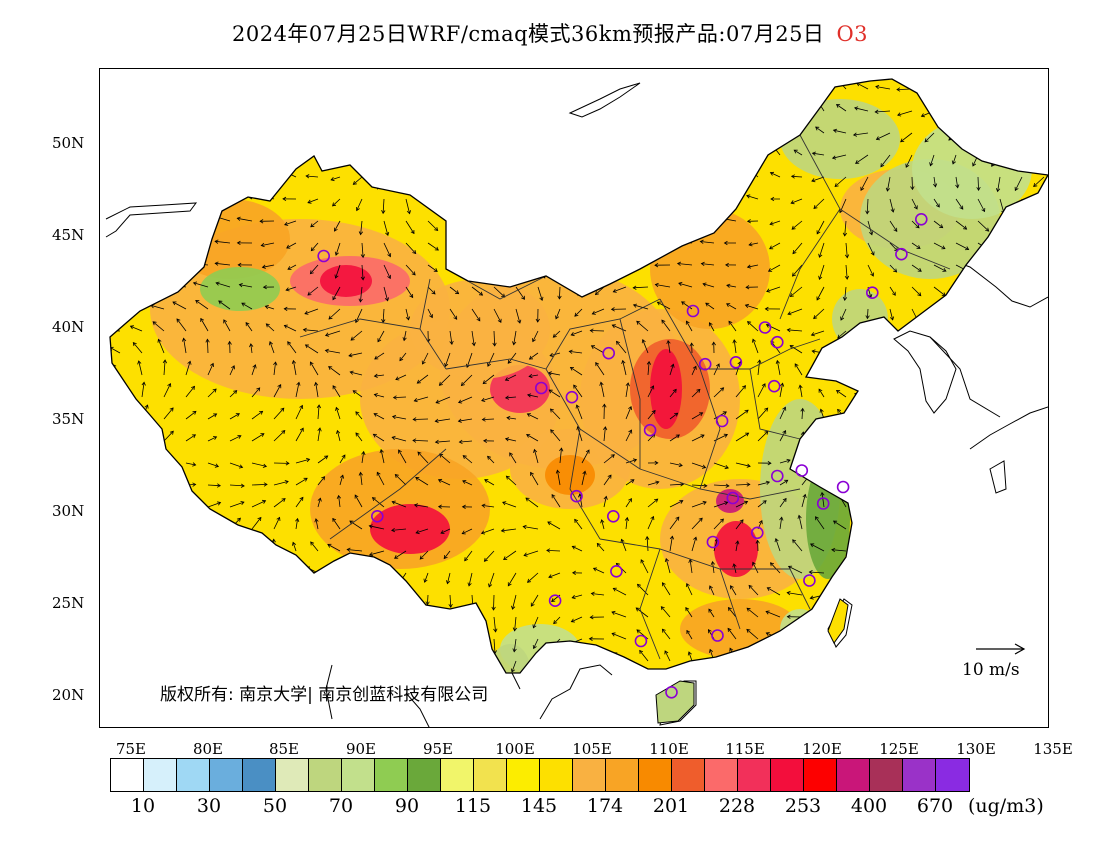 This screenshot has height=850, width=1100. I want to click on lon-label-80: 80E, so click(208, 749).